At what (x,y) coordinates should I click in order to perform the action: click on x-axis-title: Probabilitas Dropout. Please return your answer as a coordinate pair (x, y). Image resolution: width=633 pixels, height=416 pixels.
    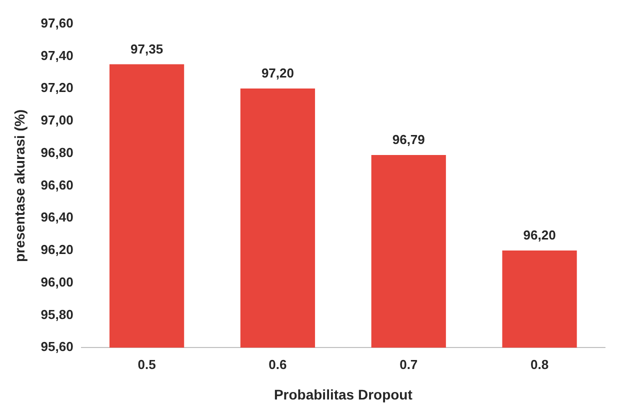
    Looking at the image, I should click on (343, 394).